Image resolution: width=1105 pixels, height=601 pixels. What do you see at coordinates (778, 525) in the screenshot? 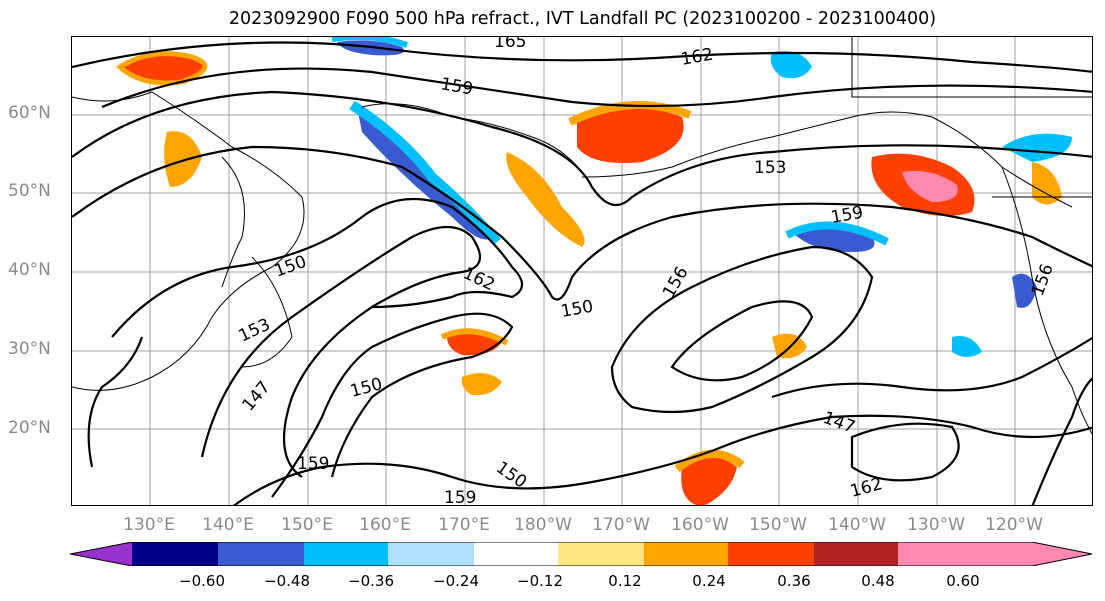
I see `lon-label-150w: 150°W` at bounding box center [778, 525].